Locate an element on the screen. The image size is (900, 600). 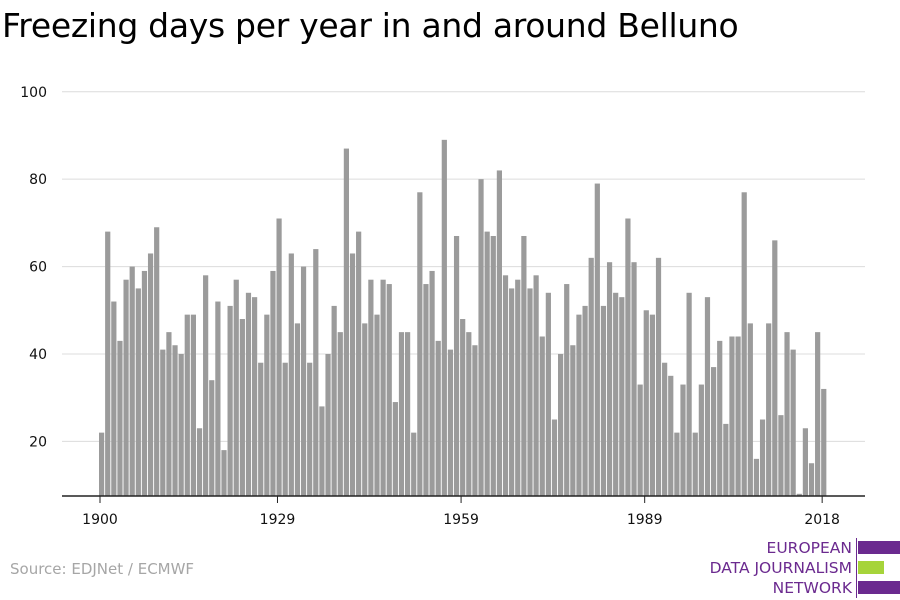
bar-2009 is located at coordinates (769, 409).